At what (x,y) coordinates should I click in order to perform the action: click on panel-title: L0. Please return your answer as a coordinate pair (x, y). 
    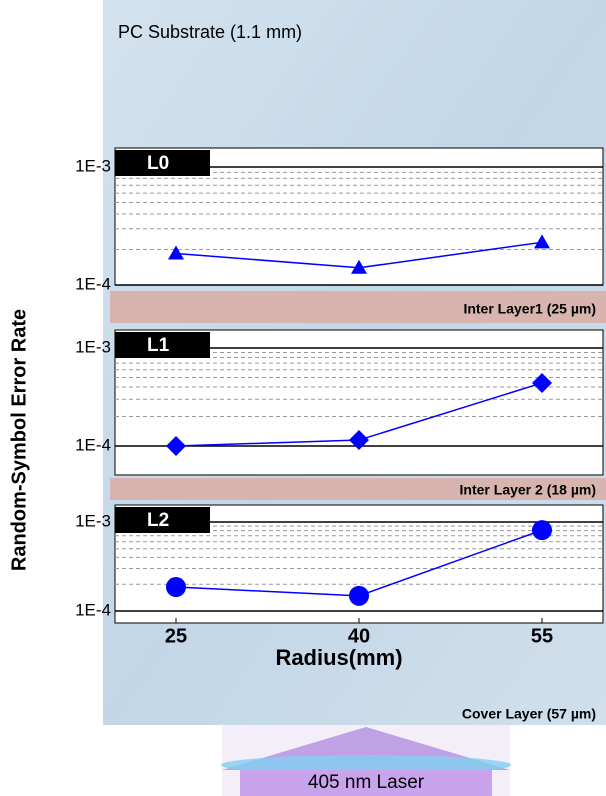
    Looking at the image, I should click on (158, 163).